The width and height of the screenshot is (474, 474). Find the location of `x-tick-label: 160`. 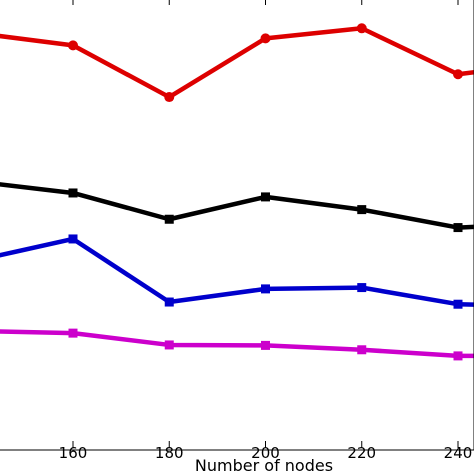

x-tick-label: 160 is located at coordinates (73, 453).